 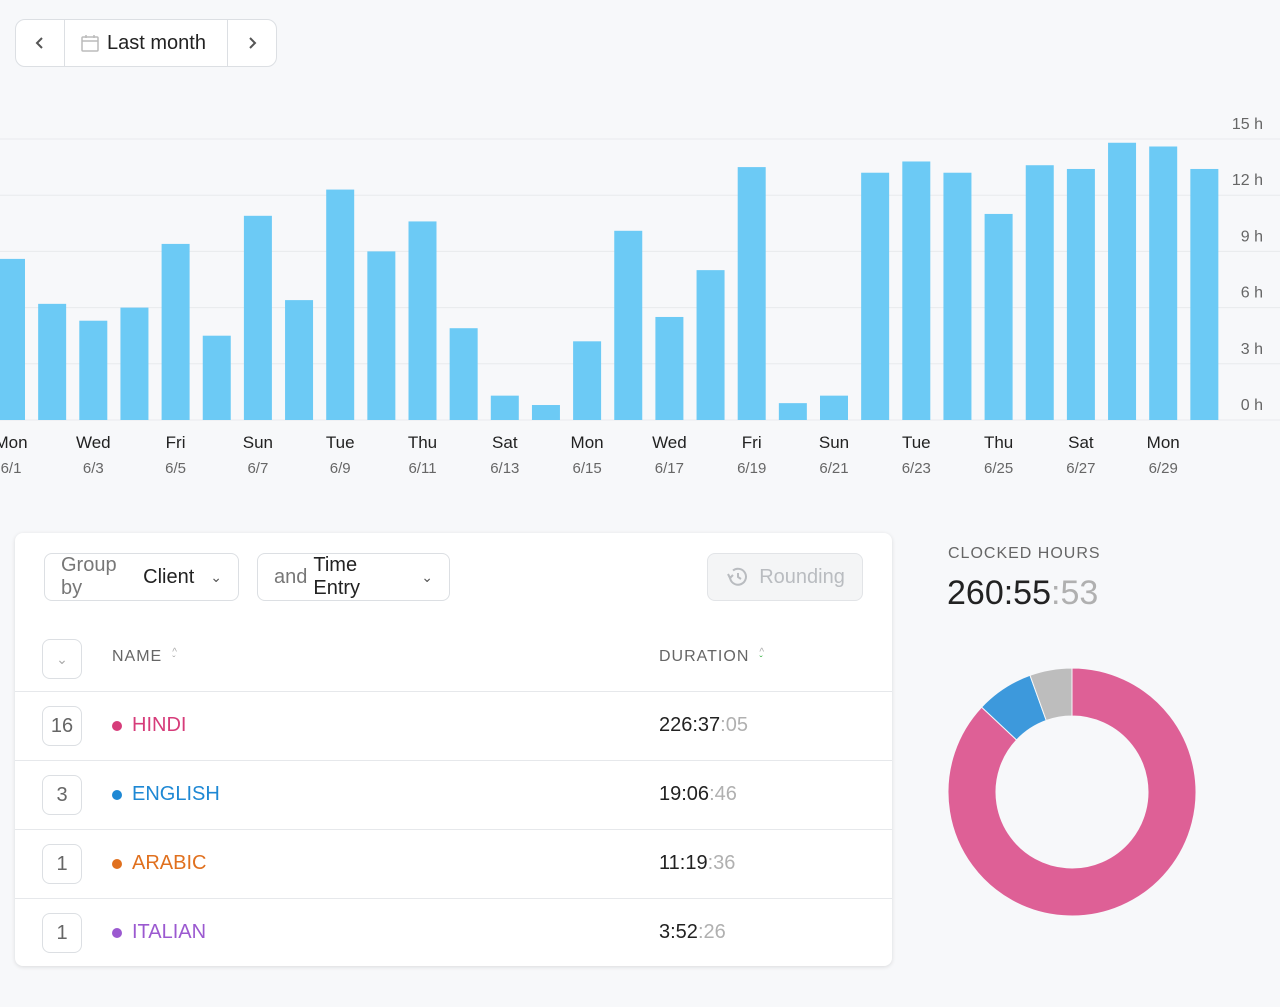 I want to click on client-label: ITALIAN, so click(x=169, y=932).